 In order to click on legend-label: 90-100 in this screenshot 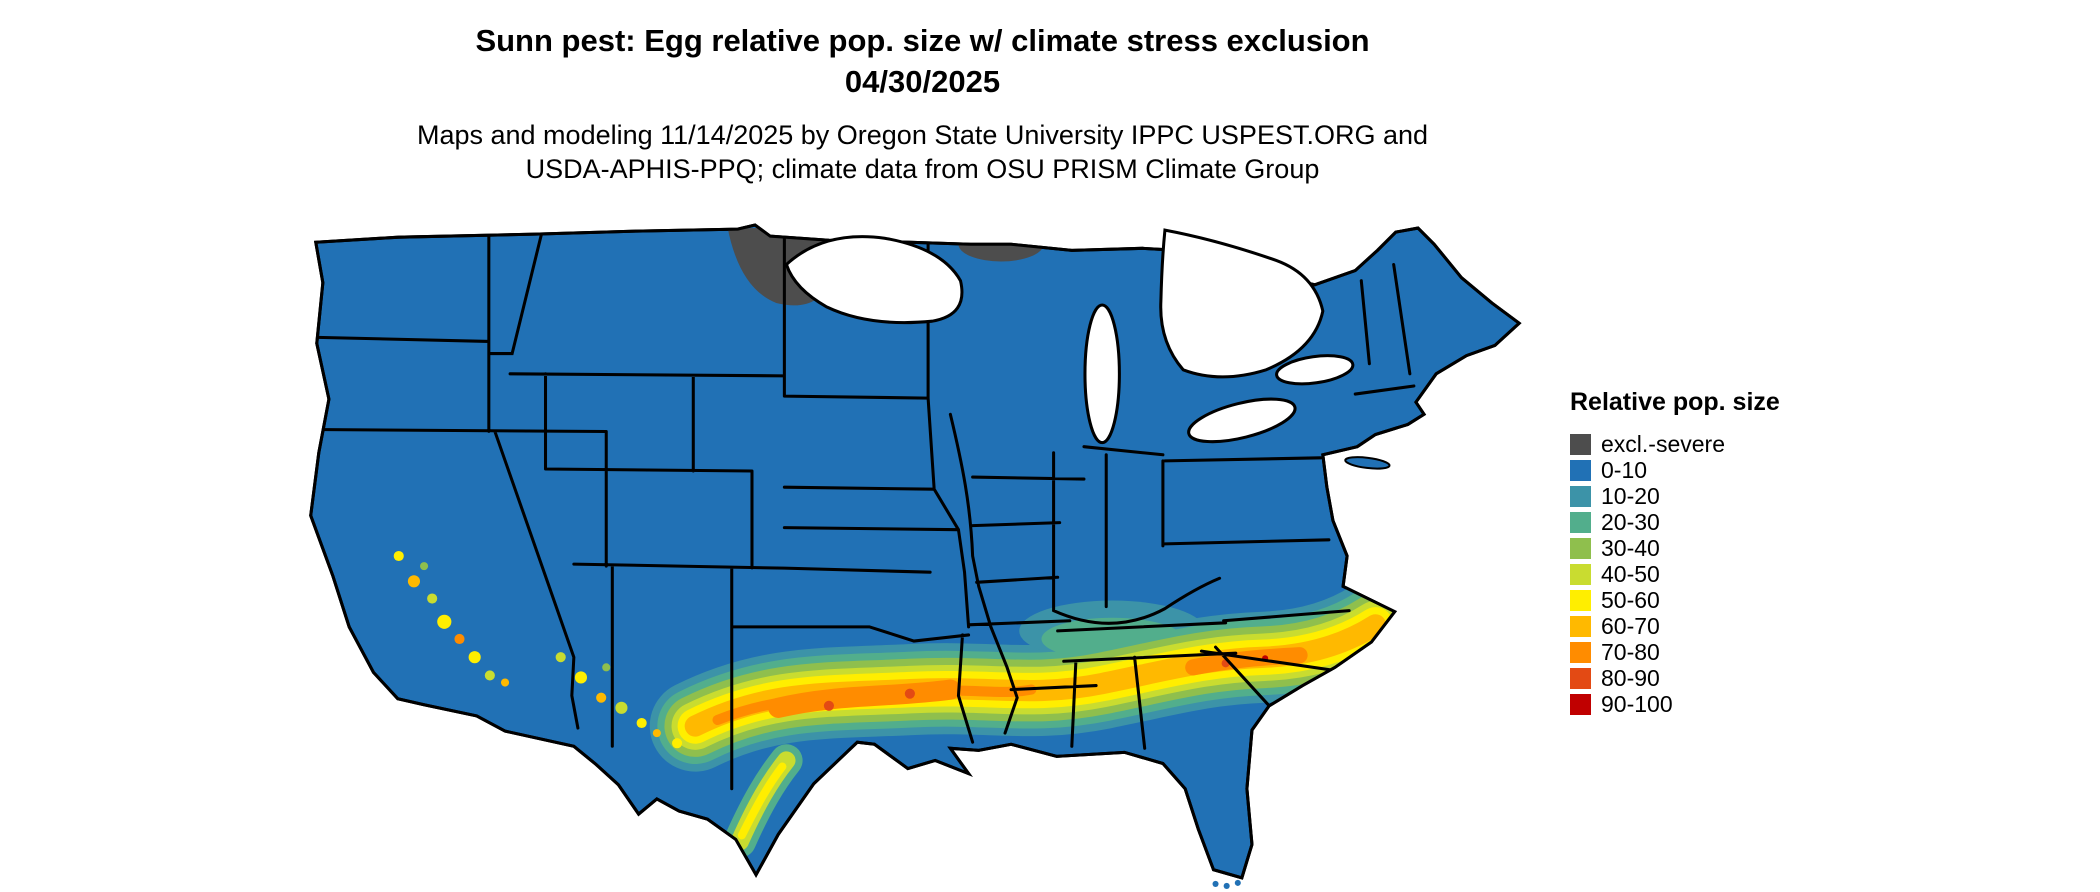, I will do `click(1637, 703)`.